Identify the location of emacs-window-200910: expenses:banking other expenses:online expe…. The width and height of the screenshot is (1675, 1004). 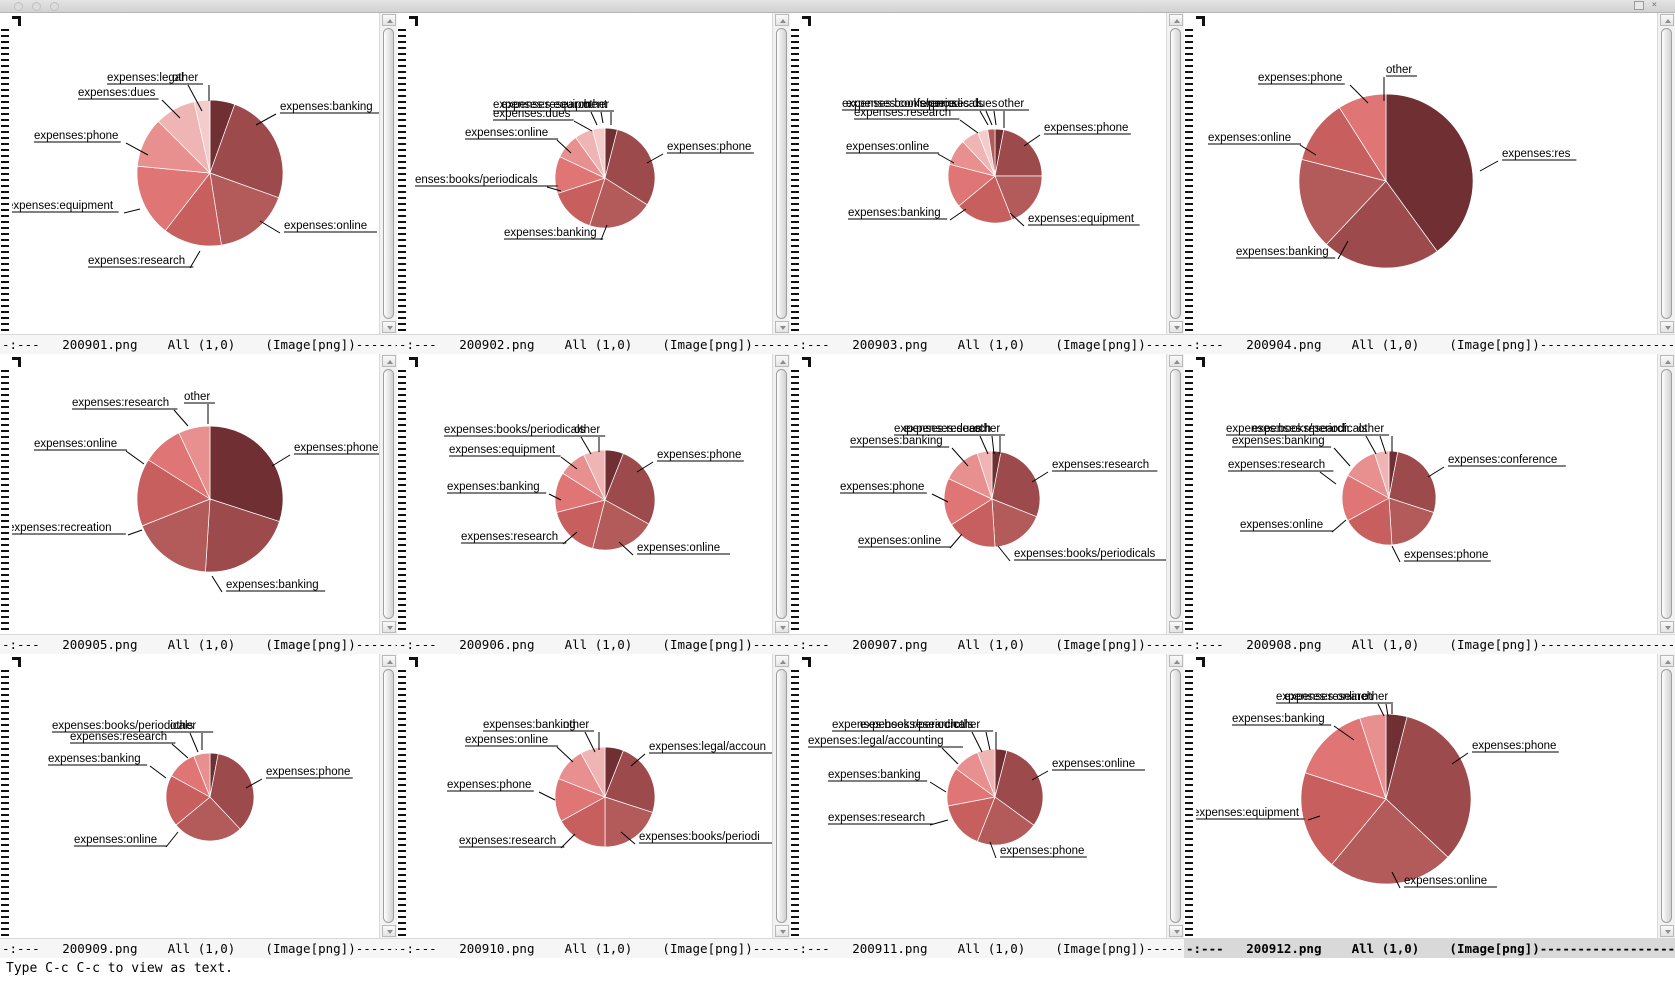
(593, 806).